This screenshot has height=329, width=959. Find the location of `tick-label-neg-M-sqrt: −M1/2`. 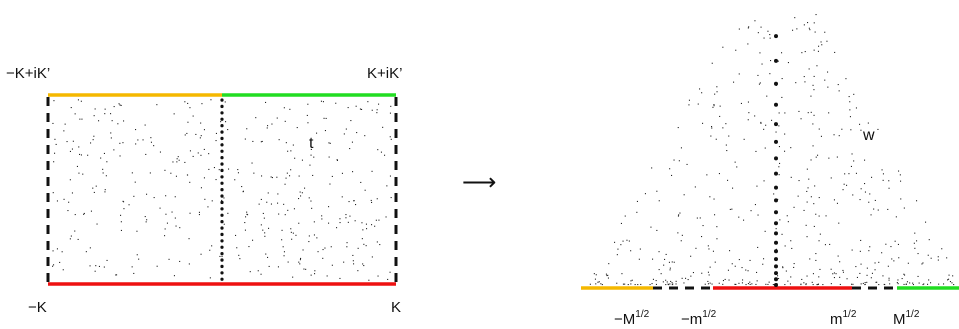

tick-label-neg-M-sqrt: −M1/2 is located at coordinates (632, 318).